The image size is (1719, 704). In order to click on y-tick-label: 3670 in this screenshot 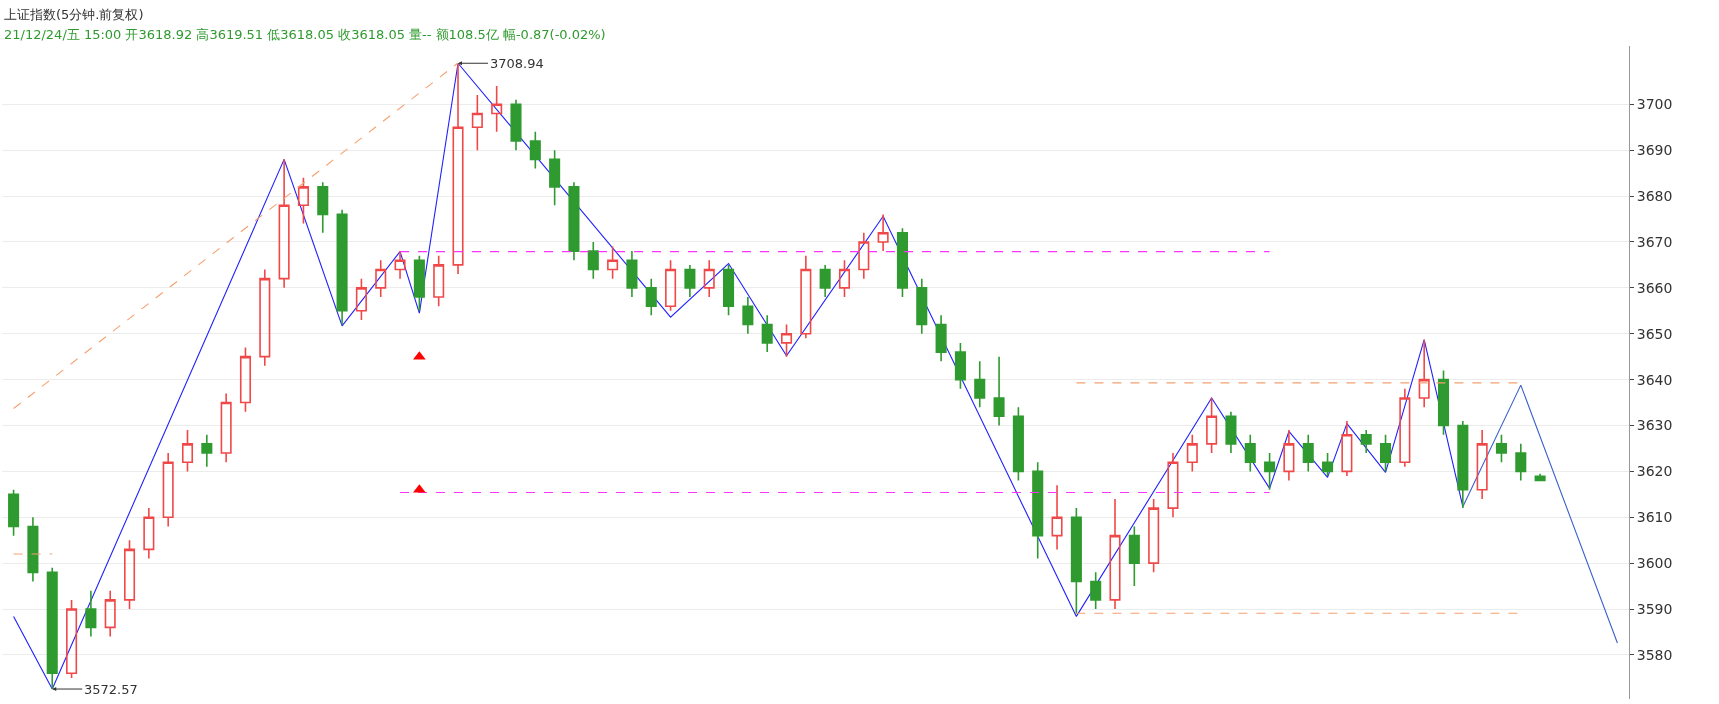, I will do `click(1654, 241)`.